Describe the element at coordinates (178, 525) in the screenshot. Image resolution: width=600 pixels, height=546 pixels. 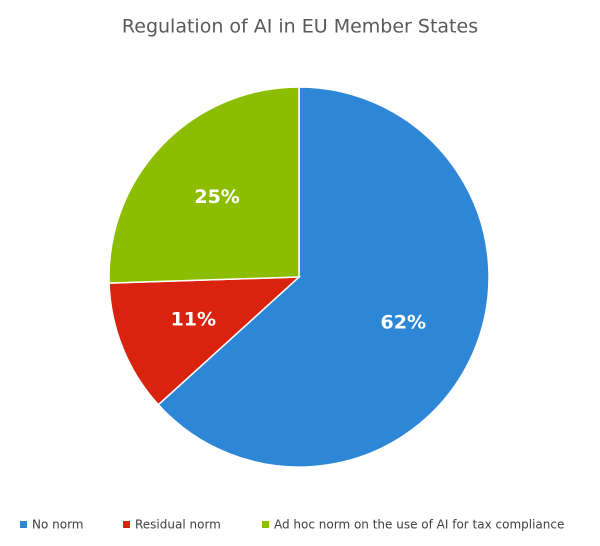
I see `legend-label: Residual norm` at that location.